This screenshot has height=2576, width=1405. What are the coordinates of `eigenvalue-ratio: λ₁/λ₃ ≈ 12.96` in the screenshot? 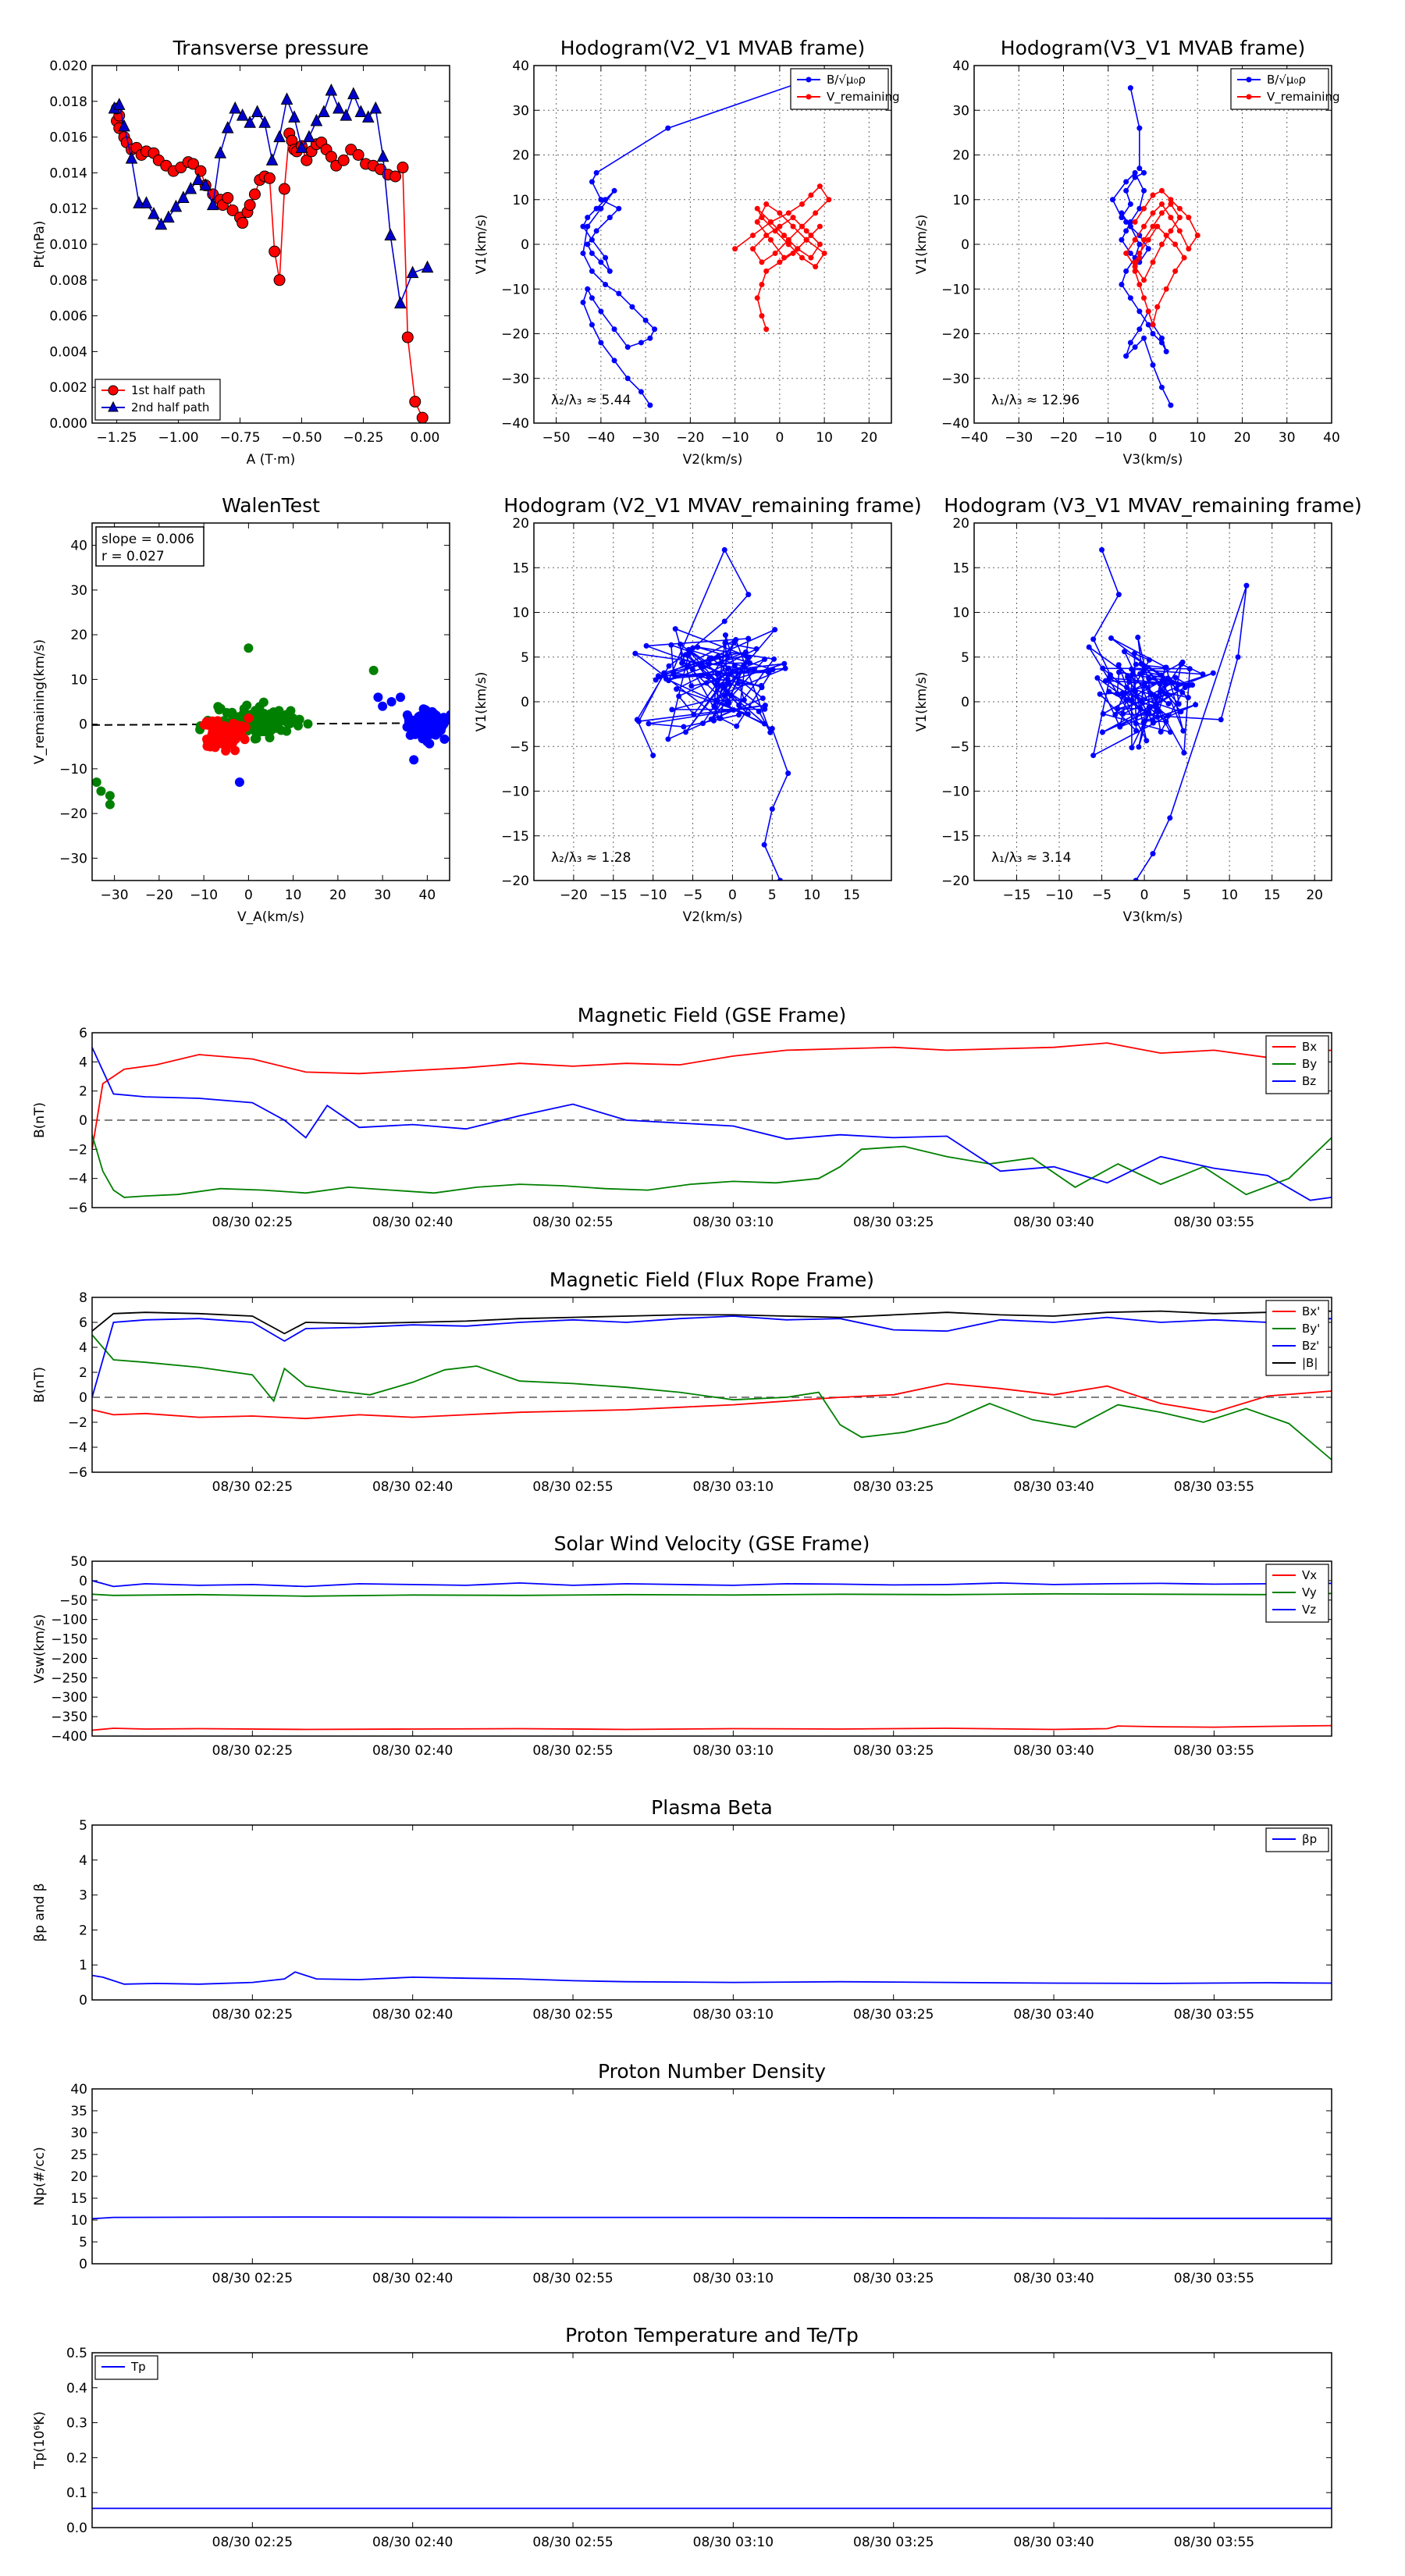 It's located at (1035, 400).